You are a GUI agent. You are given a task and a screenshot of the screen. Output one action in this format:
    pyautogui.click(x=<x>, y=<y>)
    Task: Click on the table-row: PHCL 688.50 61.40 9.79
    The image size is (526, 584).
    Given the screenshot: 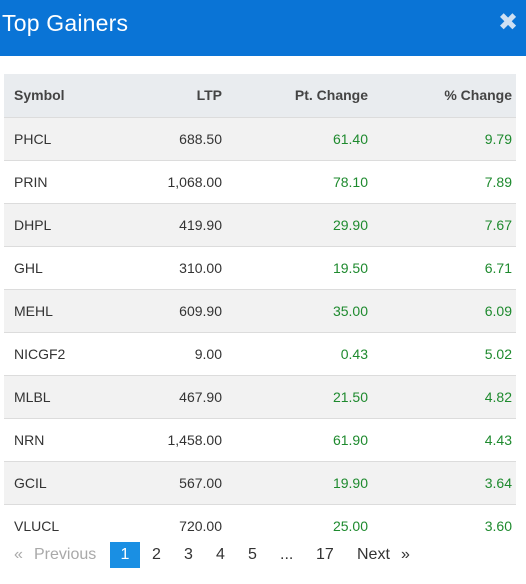 What is the action you would take?
    pyautogui.click(x=260, y=138)
    